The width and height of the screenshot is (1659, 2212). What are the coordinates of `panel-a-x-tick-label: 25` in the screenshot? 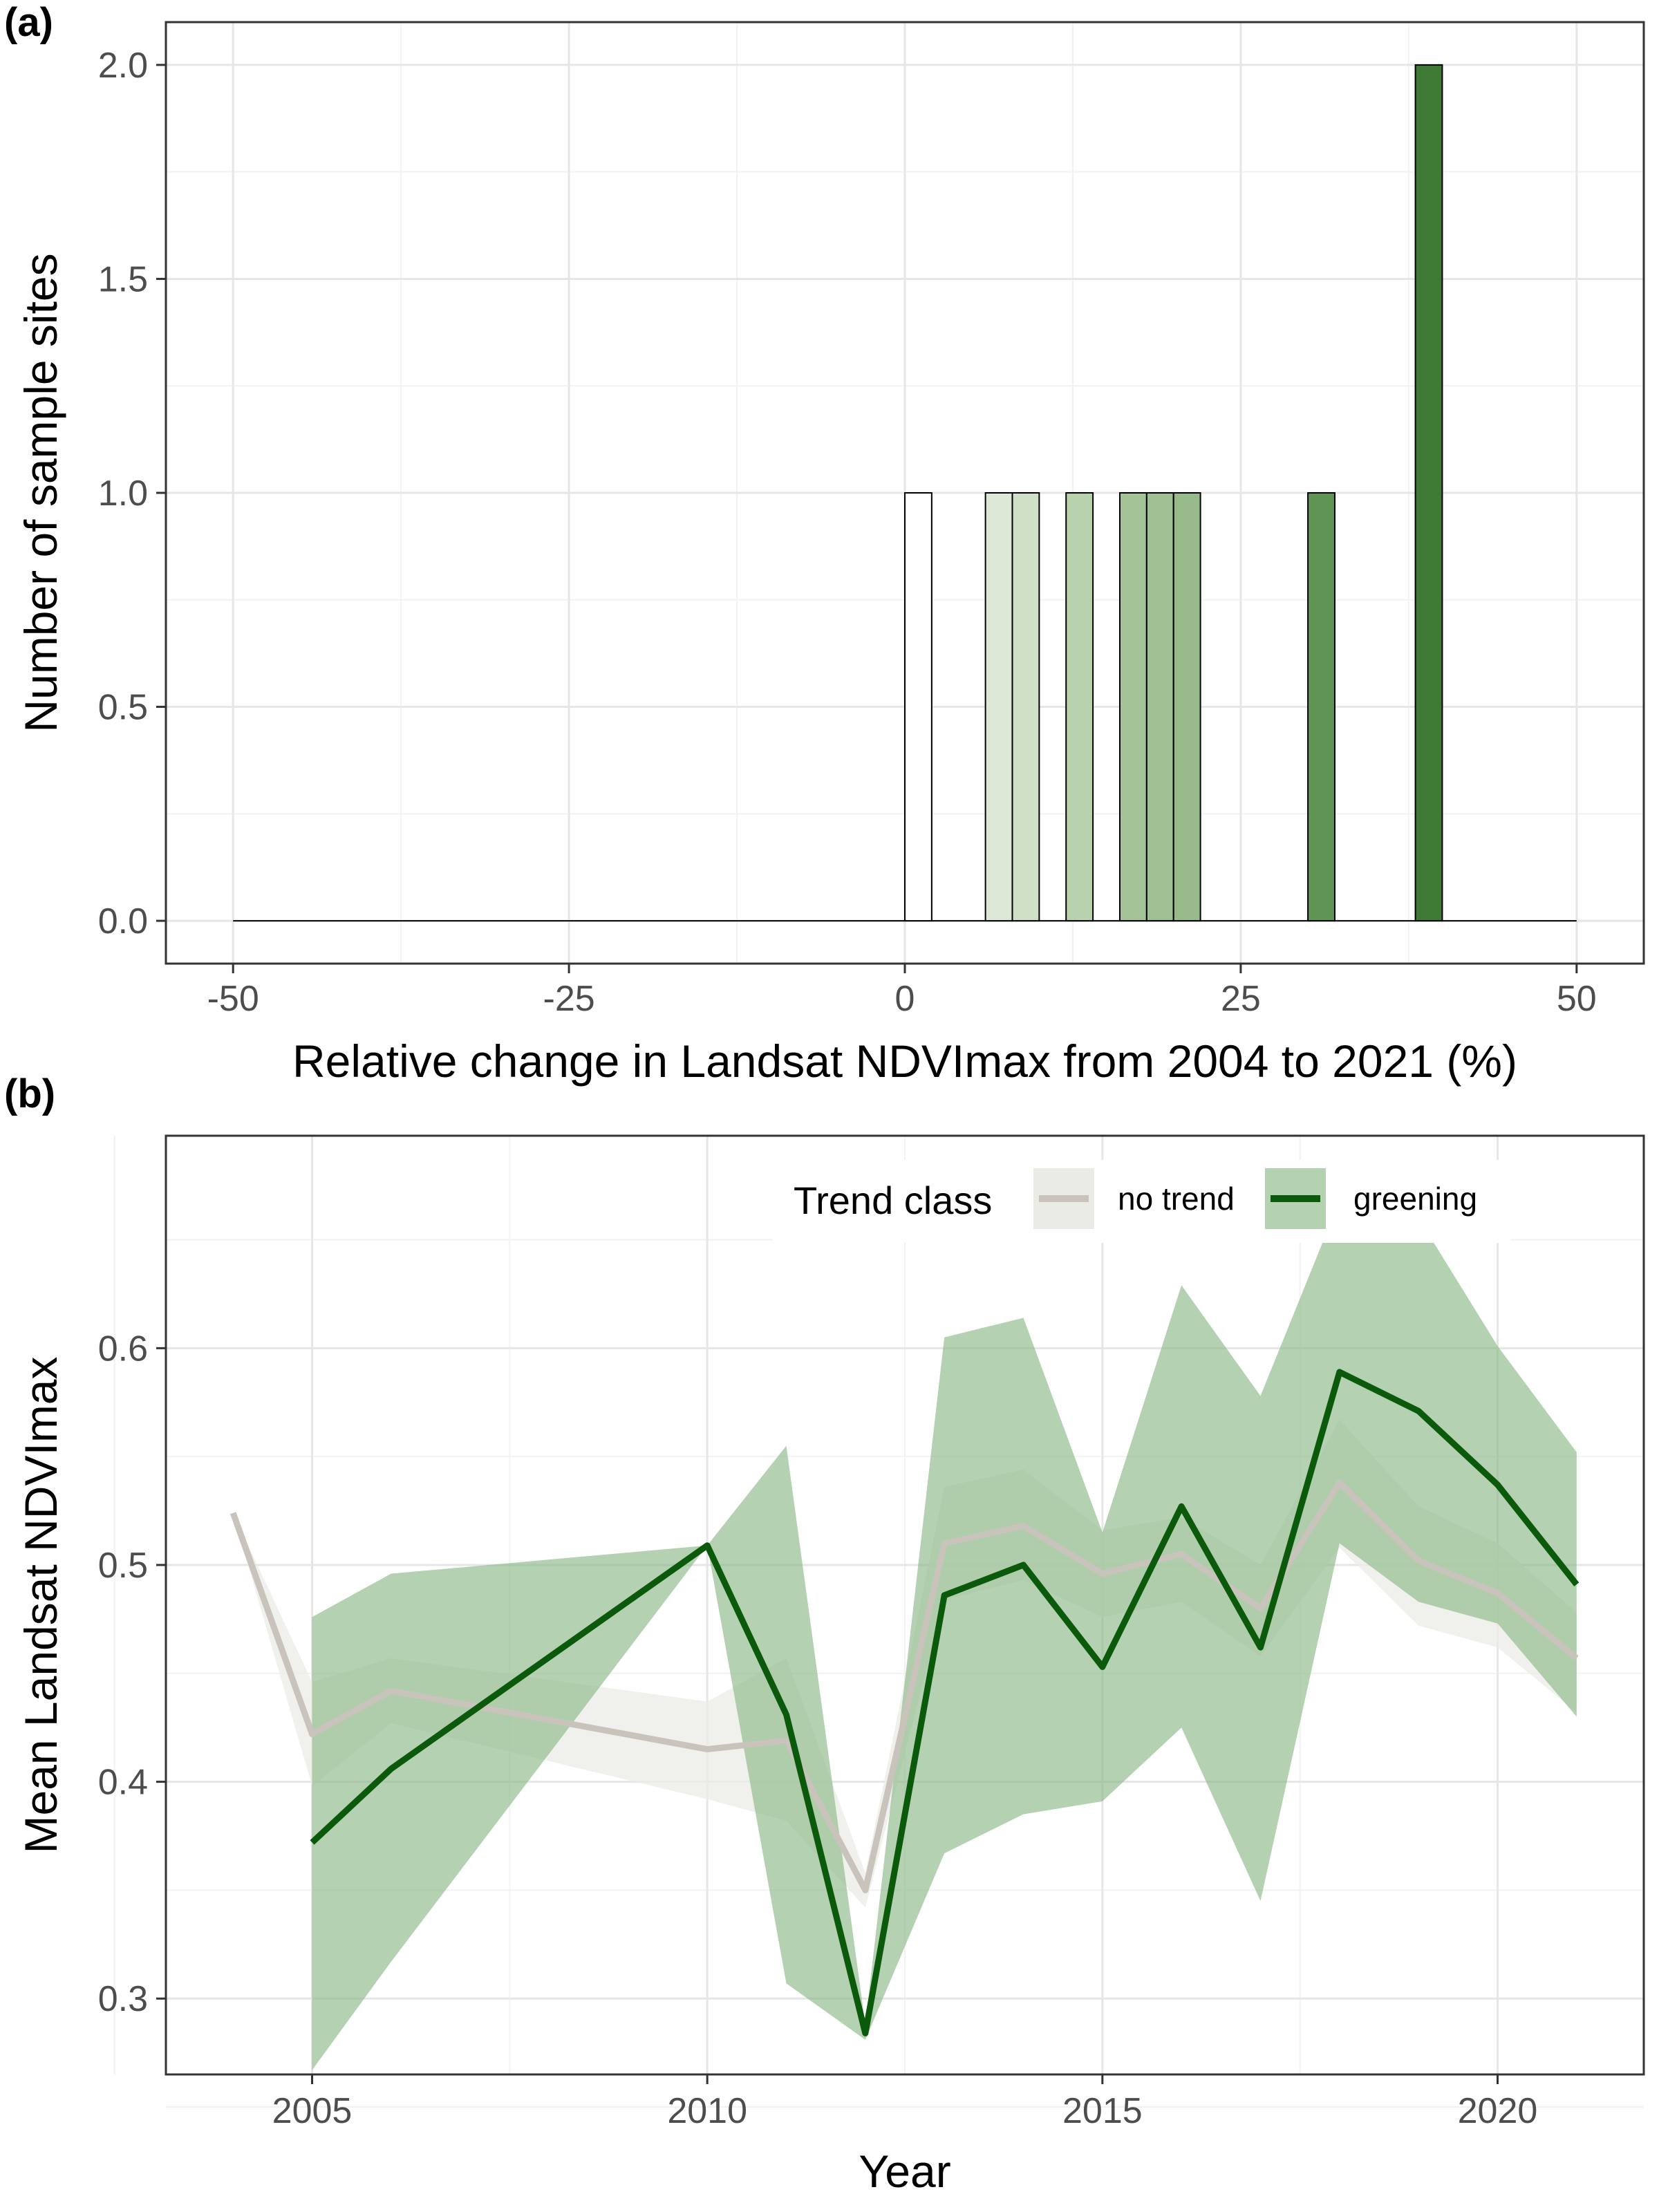 It's located at (1241, 999).